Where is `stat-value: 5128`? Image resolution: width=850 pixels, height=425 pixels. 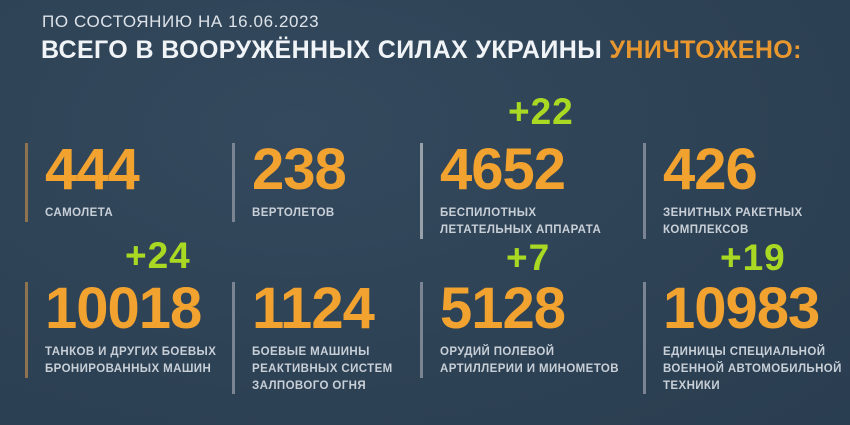
stat-value: 5128 is located at coordinates (503, 308).